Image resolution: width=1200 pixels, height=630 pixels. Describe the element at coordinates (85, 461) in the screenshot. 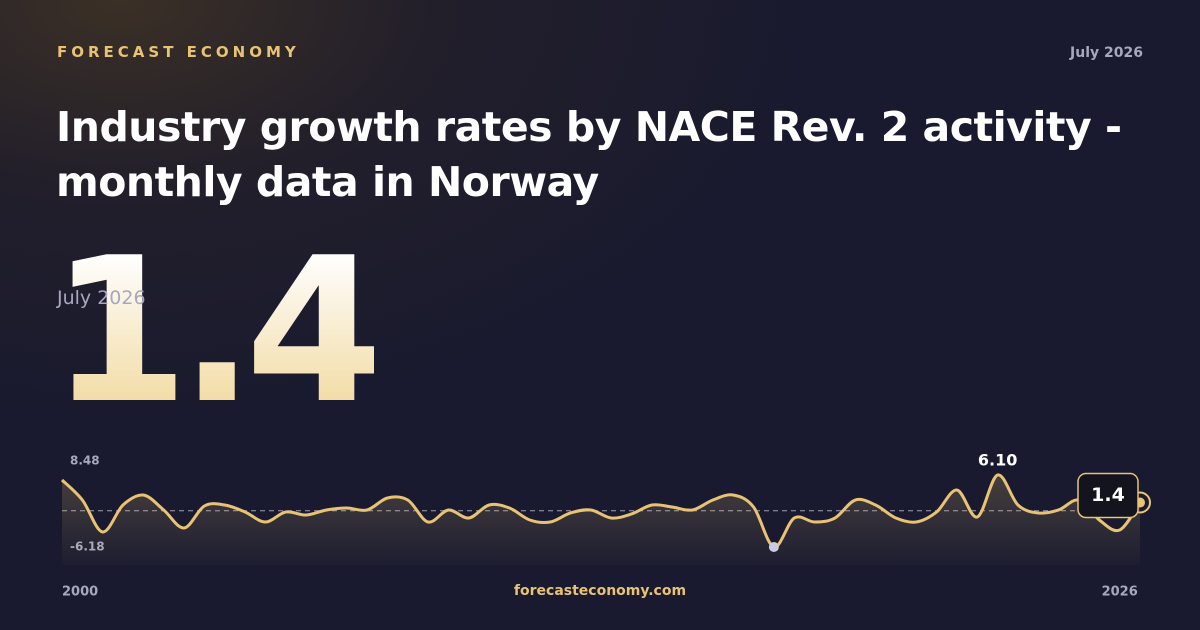

I see `y-tick-label: 8.48` at that location.